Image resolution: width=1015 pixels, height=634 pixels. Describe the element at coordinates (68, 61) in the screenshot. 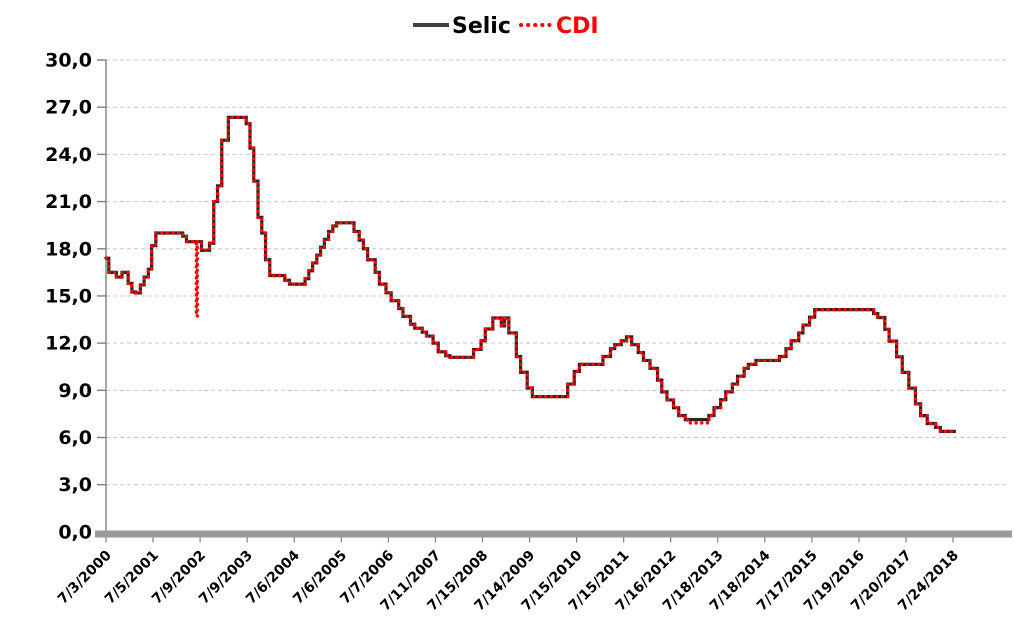

I see `y-tick-label: 30,0` at that location.